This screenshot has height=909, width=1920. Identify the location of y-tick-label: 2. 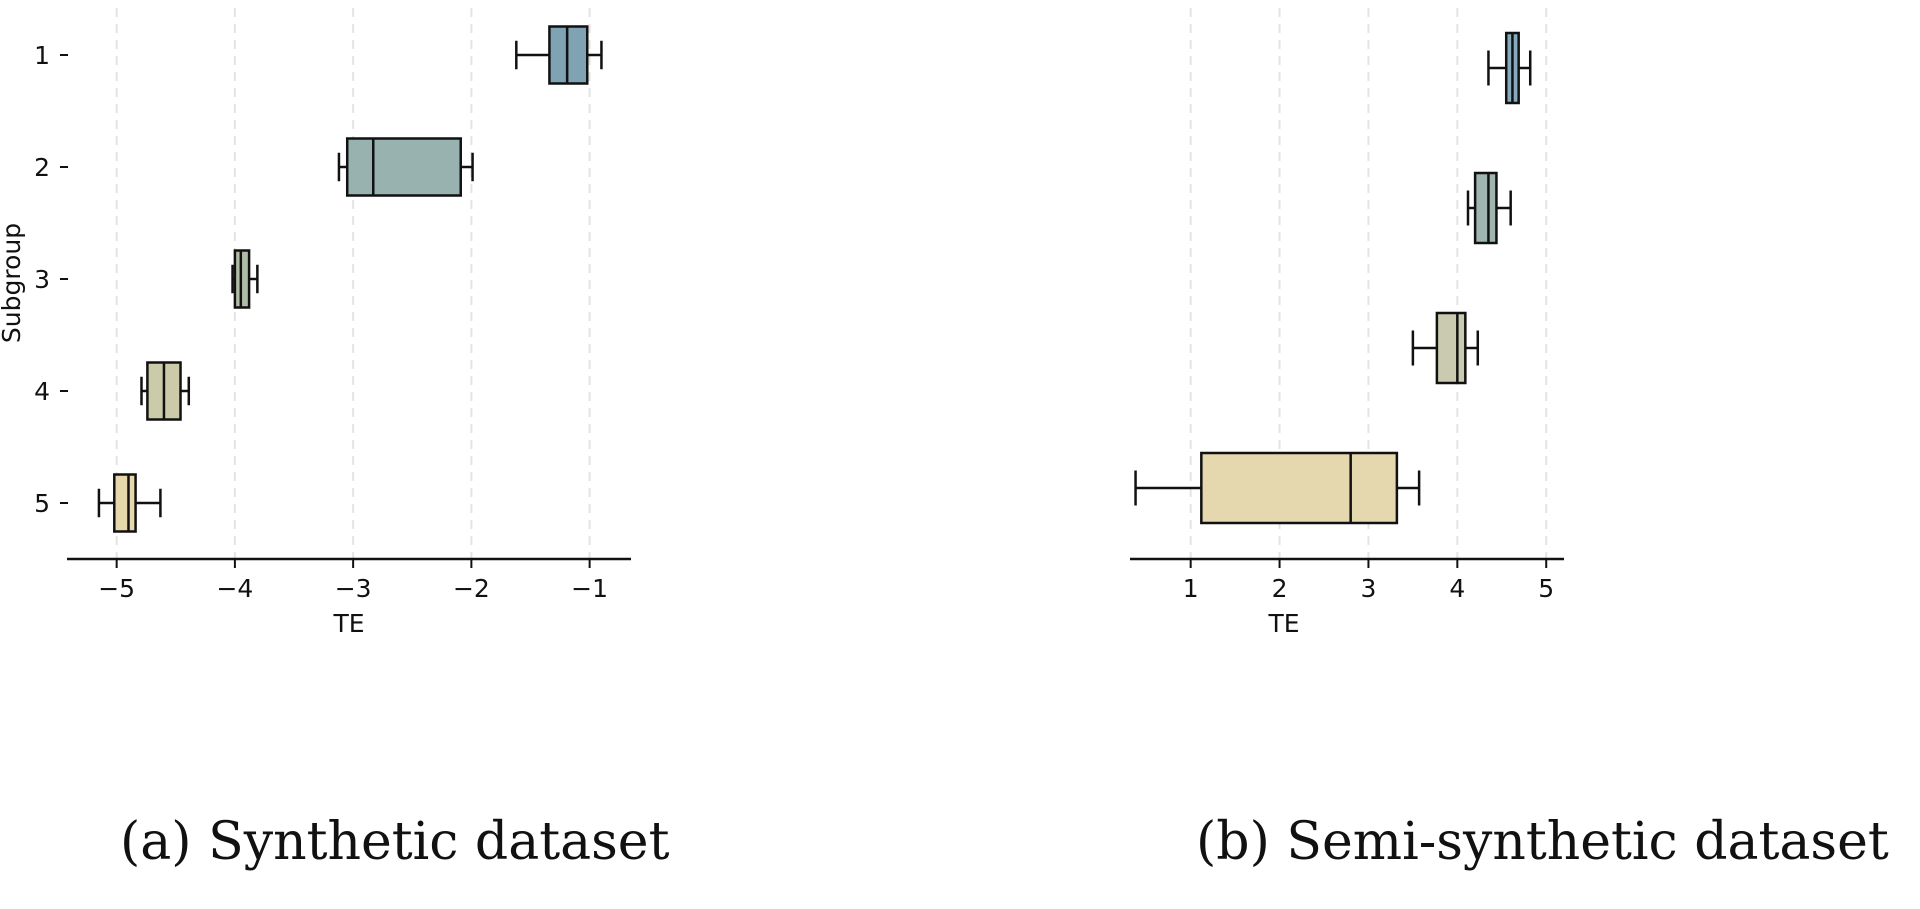
(42, 167).